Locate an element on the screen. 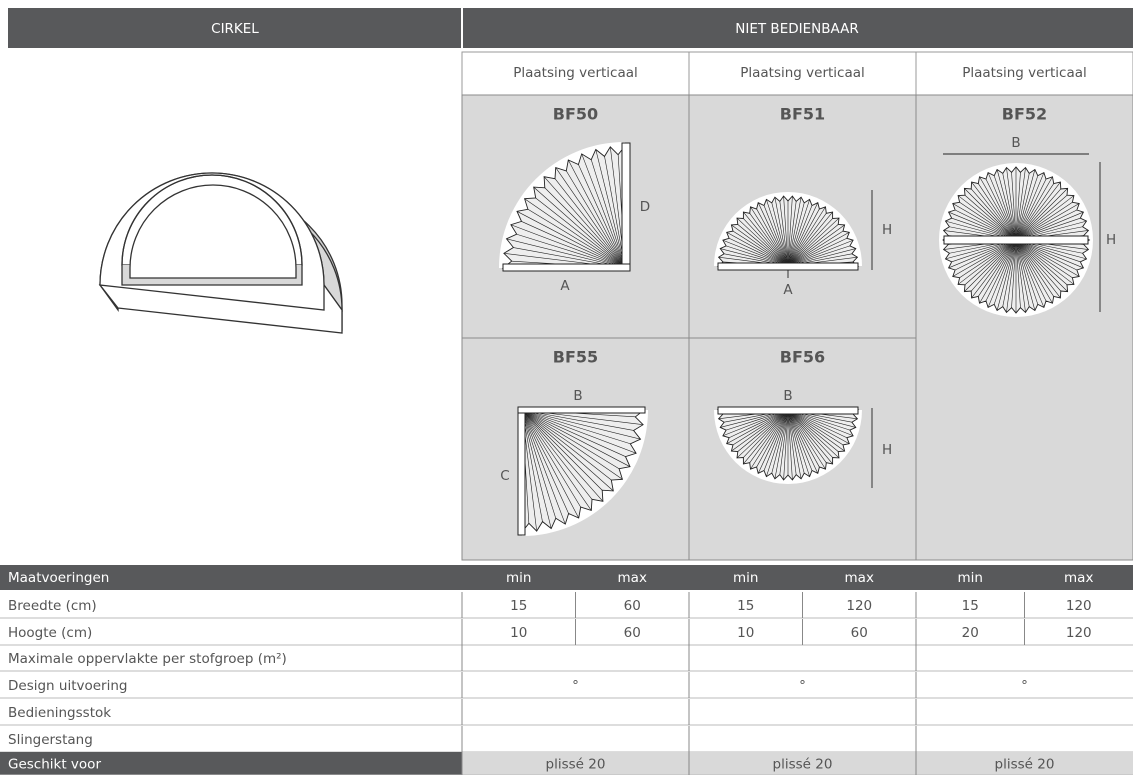  table-header-col: max is located at coordinates (859, 578).